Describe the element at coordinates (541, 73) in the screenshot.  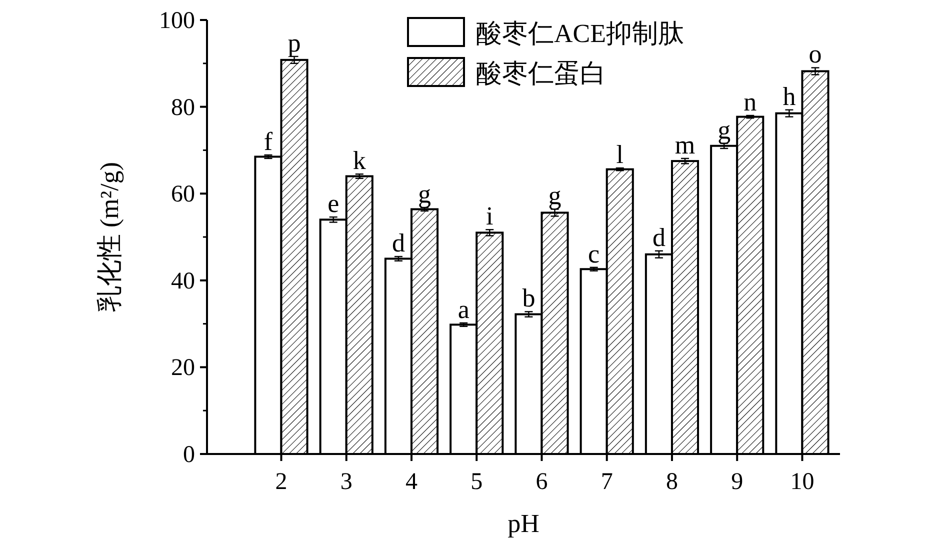
I see `legend-label: 酸枣仁蛋白` at that location.